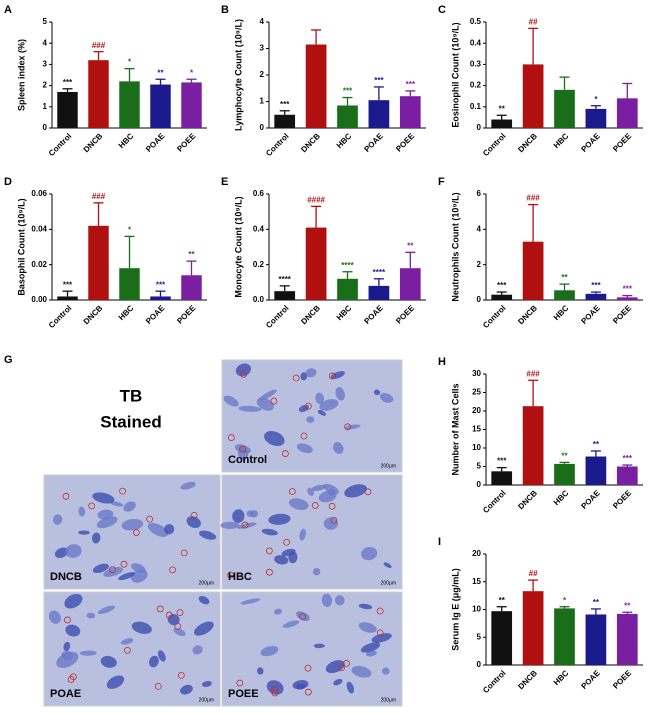  Describe the element at coordinates (130, 62) in the screenshot. I see `significance-label: *` at that location.